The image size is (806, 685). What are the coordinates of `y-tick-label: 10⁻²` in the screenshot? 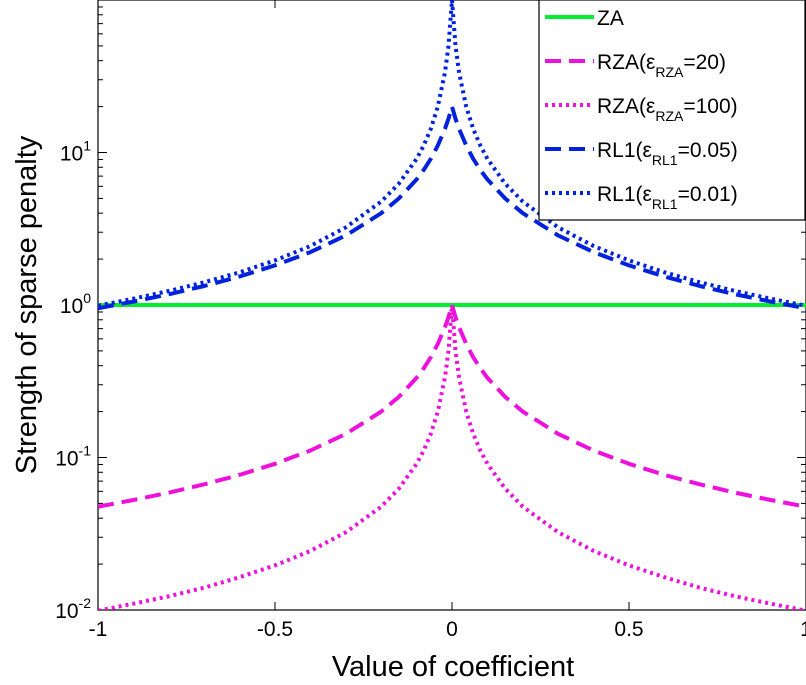 It's located at (73, 609).